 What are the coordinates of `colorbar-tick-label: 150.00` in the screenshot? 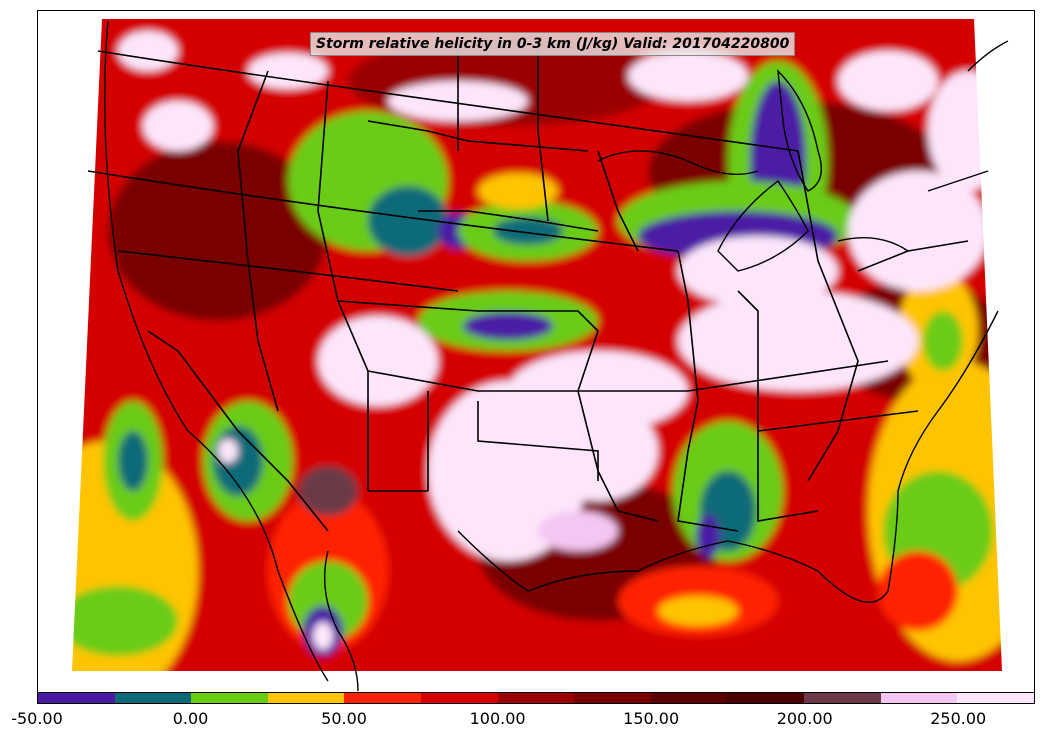 It's located at (651, 718).